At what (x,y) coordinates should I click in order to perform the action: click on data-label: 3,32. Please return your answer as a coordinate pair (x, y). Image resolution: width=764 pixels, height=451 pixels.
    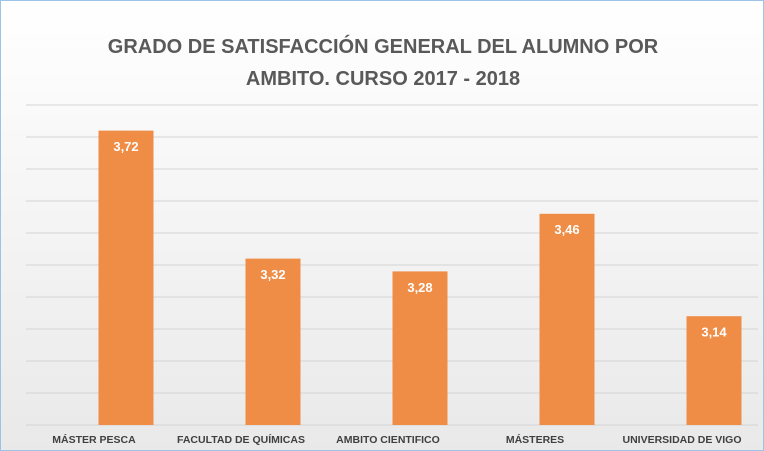
    Looking at the image, I should click on (272, 274).